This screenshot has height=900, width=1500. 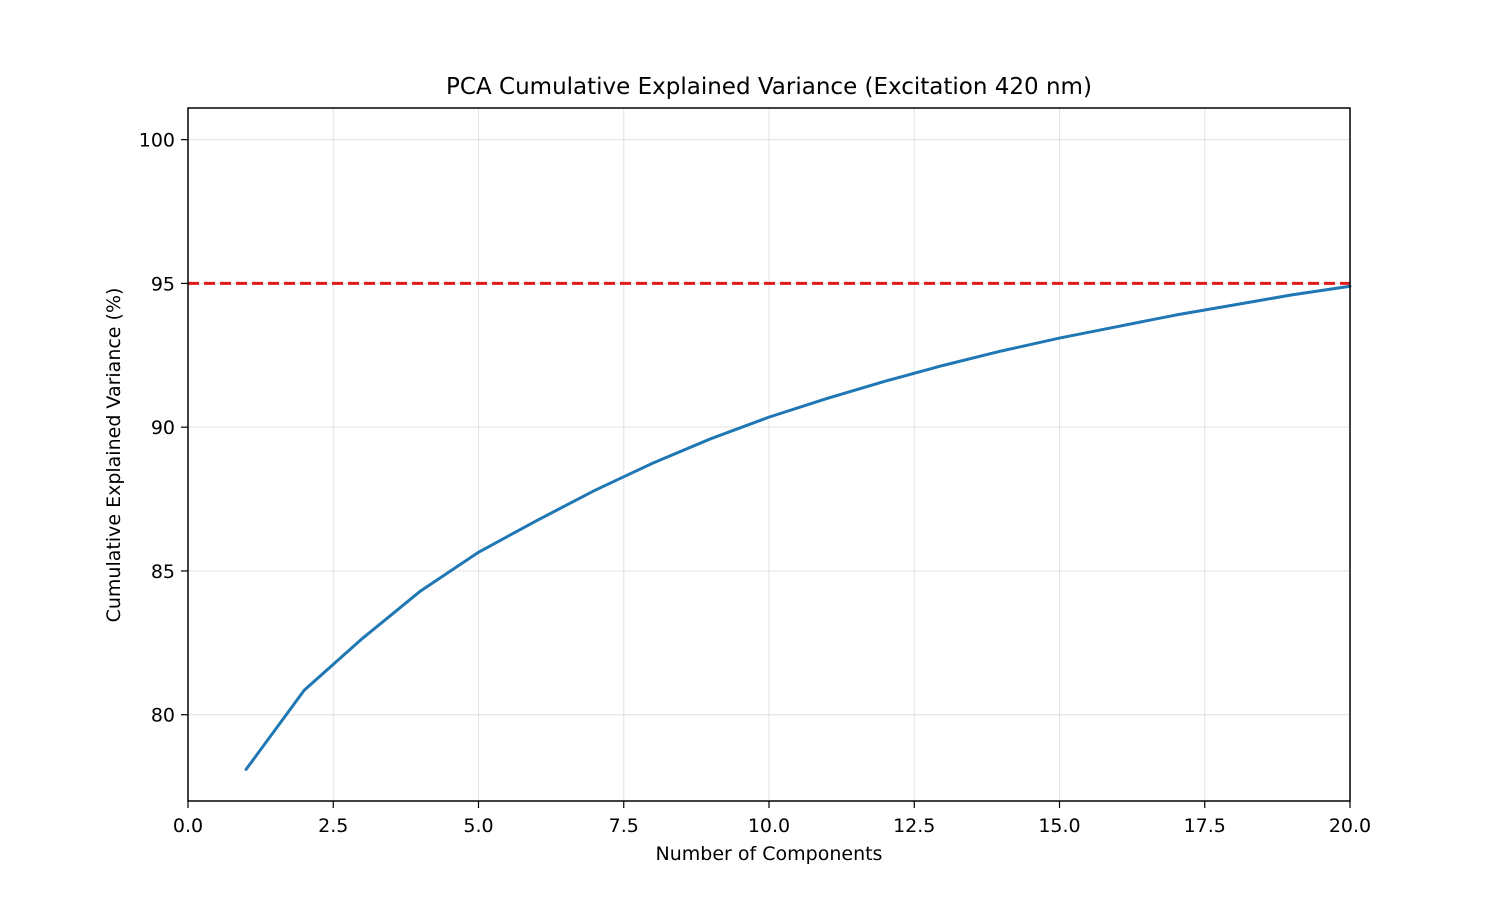 What do you see at coordinates (1205, 826) in the screenshot?
I see `x-tick-label: 17.5` at bounding box center [1205, 826].